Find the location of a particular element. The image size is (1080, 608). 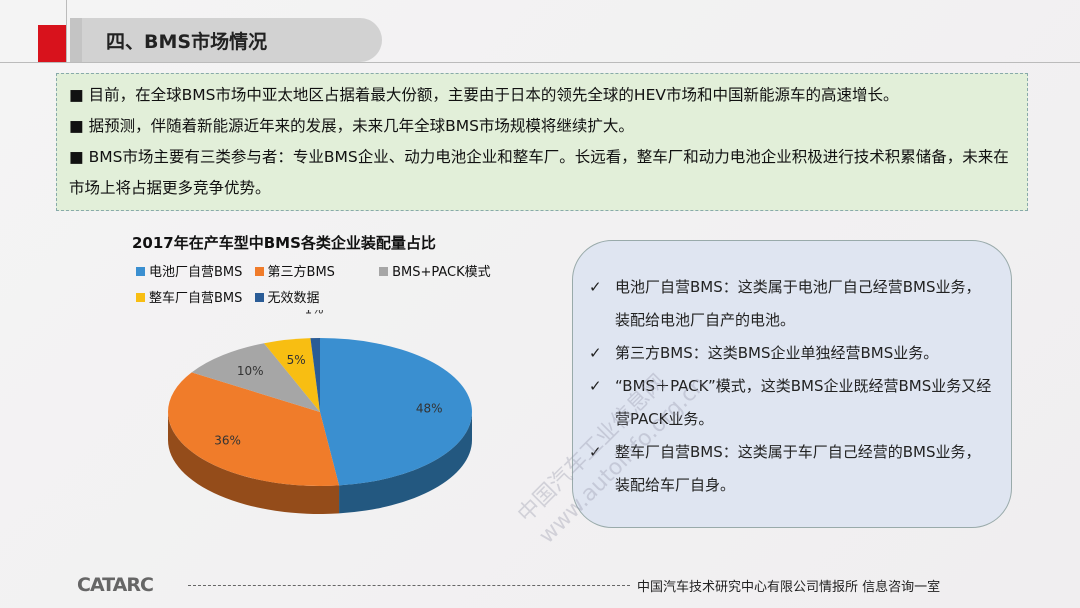

section-header: 四、BMS市场情况 is located at coordinates (226, 40).